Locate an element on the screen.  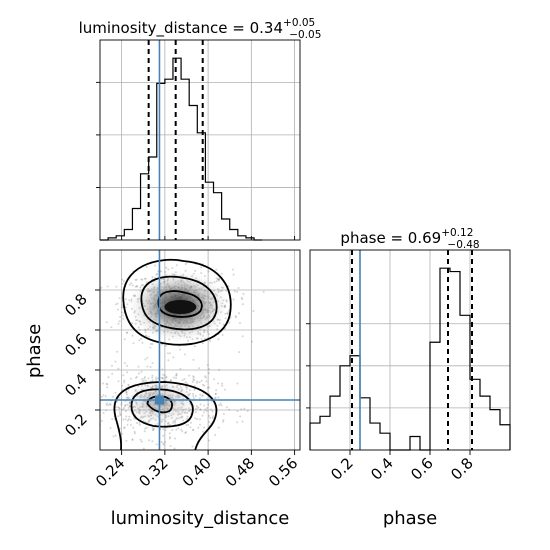
contour-top-outer is located at coordinates (177, 302).